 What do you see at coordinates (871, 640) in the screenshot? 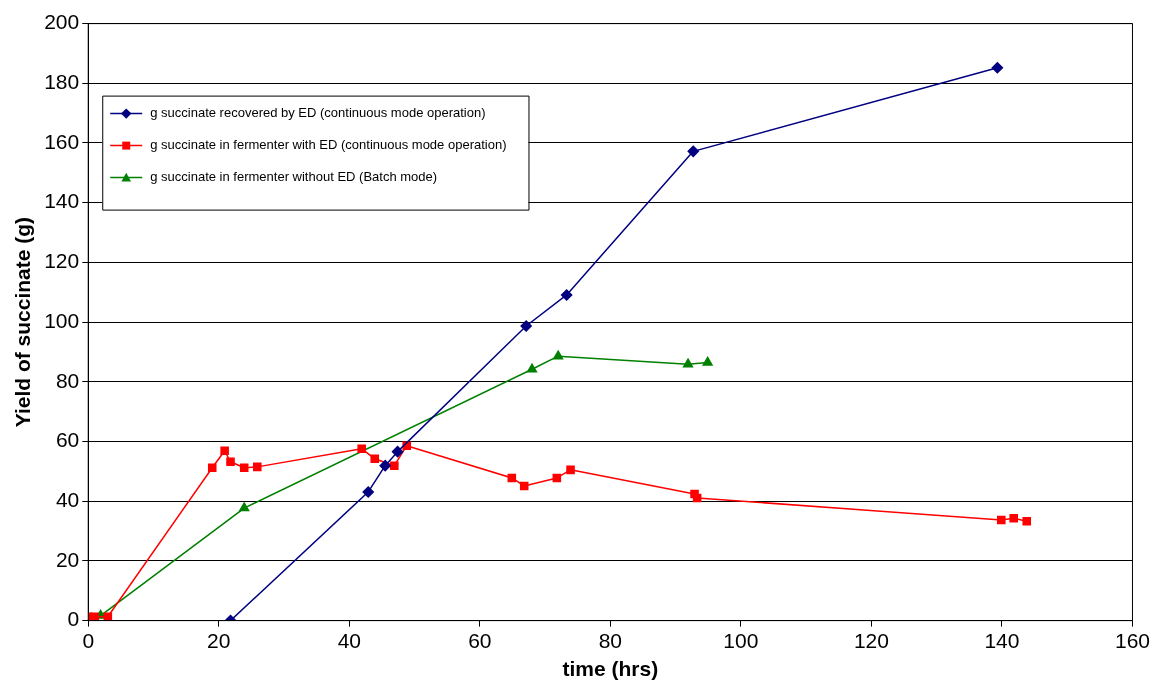
I see `x-tick-label: 120` at bounding box center [871, 640].